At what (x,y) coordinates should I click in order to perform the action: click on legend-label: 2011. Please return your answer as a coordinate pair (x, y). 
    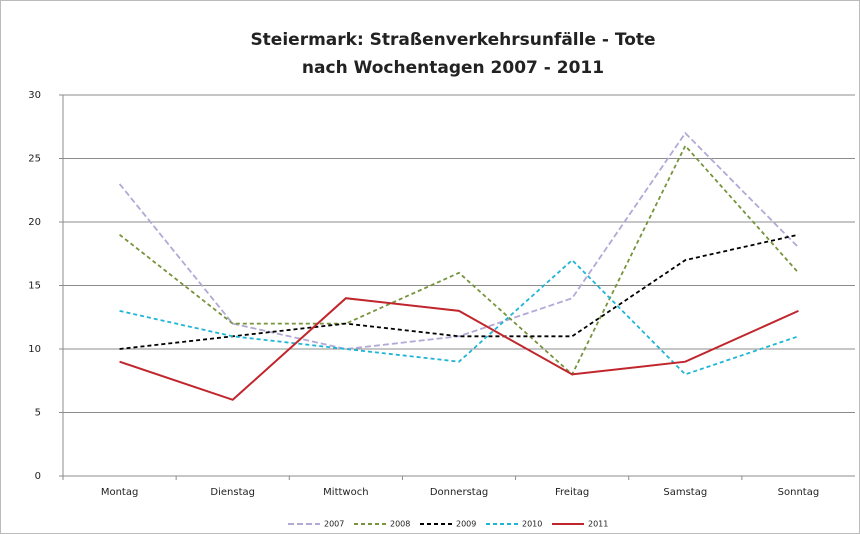
    Looking at the image, I should click on (598, 524).